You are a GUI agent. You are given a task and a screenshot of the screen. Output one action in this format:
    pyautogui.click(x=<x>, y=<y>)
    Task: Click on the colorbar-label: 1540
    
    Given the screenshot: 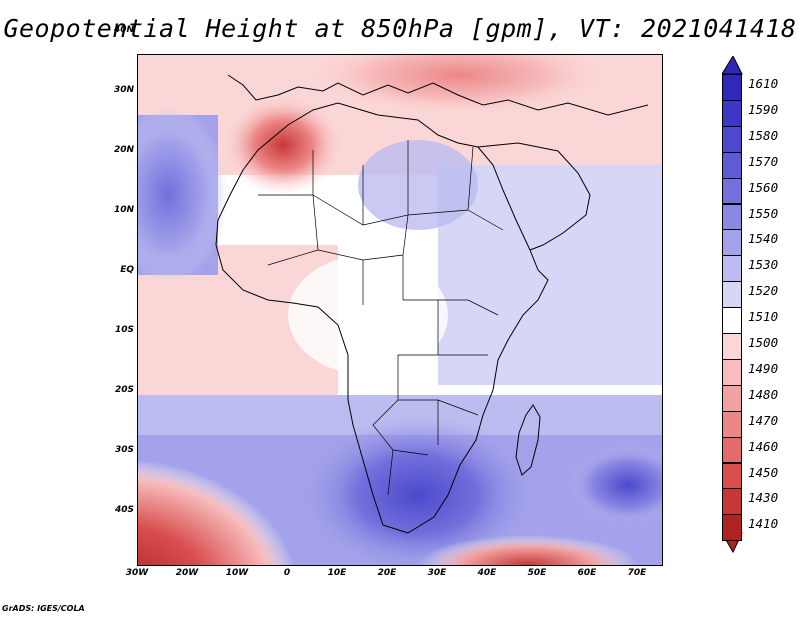 What is the action you would take?
    pyautogui.click(x=763, y=239)
    